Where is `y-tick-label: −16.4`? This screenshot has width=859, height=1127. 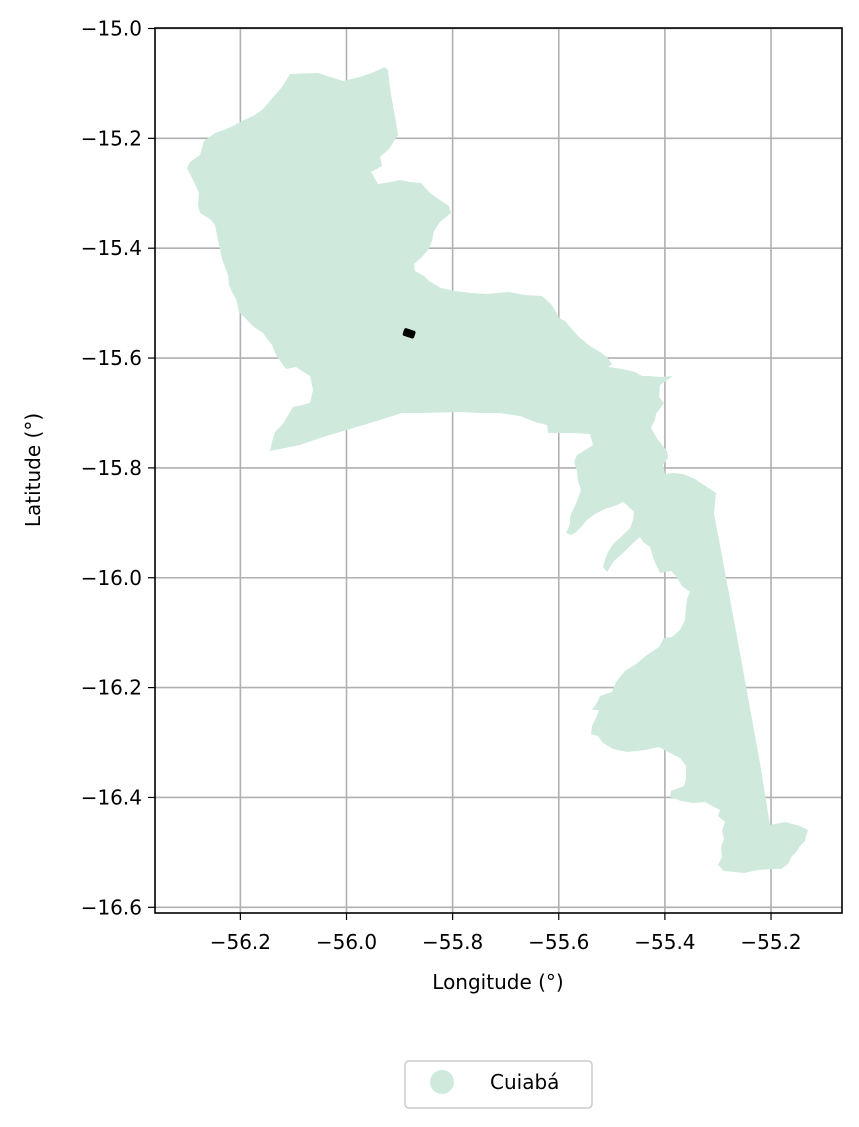 y-tick-label: −16.4 is located at coordinates (111, 797).